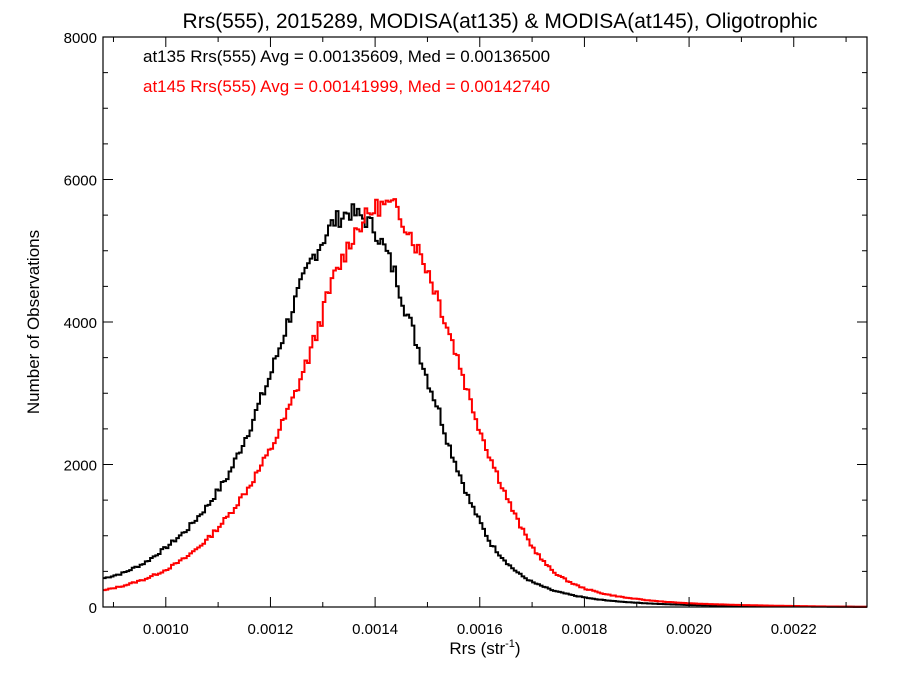 The width and height of the screenshot is (900, 675). Describe the element at coordinates (375, 629) in the screenshot. I see `x-tick-label: 0.0014` at that location.